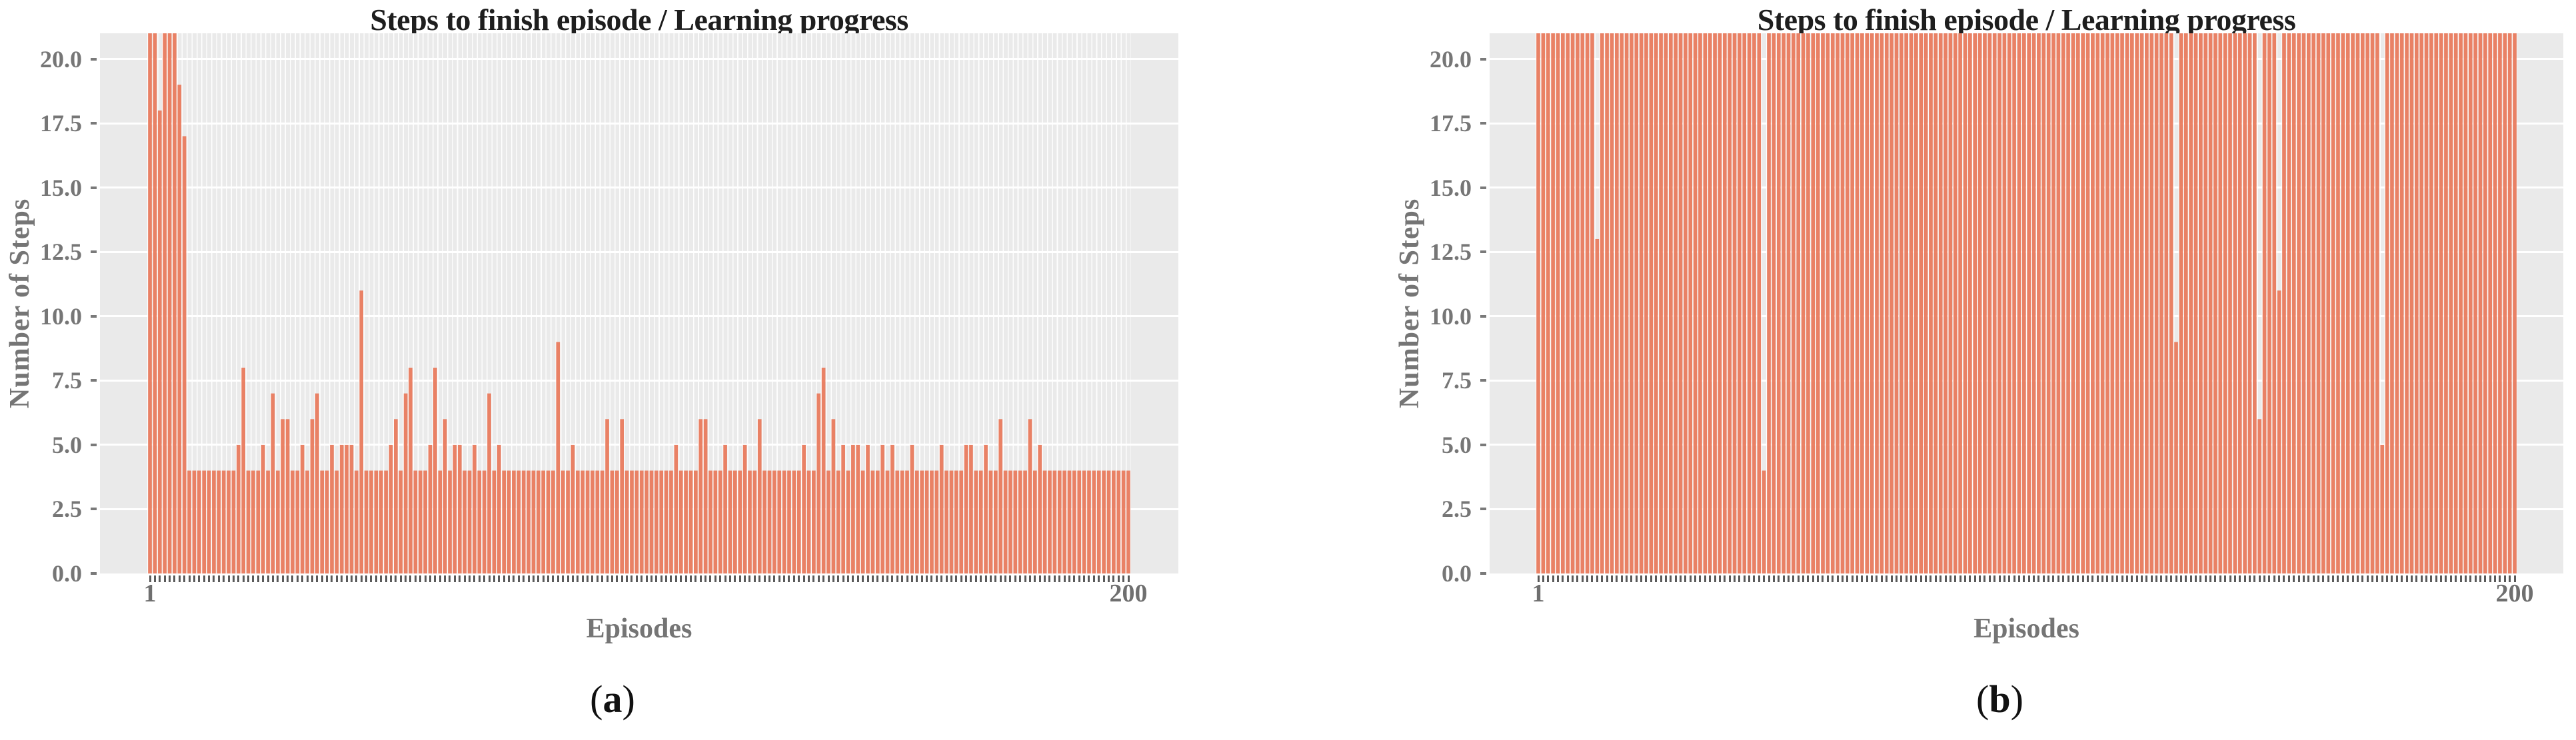 This screenshot has height=740, width=2576. What do you see at coordinates (1451, 316) in the screenshot?
I see `y-tick-label: 10.0` at bounding box center [1451, 316].